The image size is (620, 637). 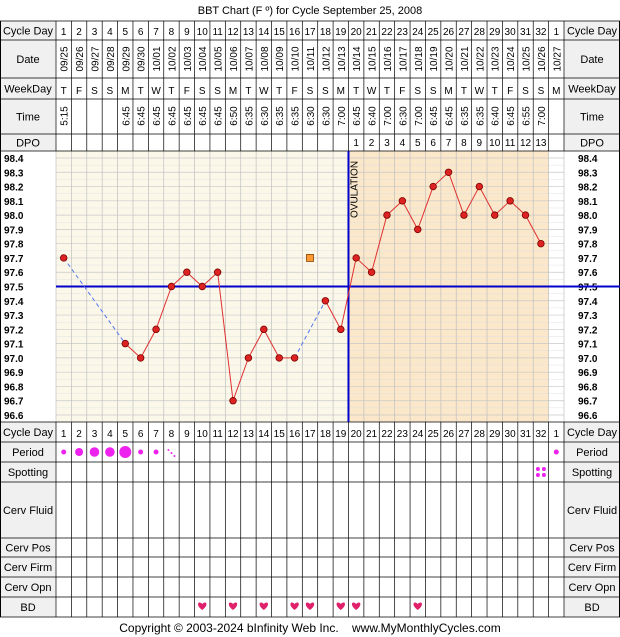 I want to click on y-tick-label-right: 97.2, so click(x=588, y=330).